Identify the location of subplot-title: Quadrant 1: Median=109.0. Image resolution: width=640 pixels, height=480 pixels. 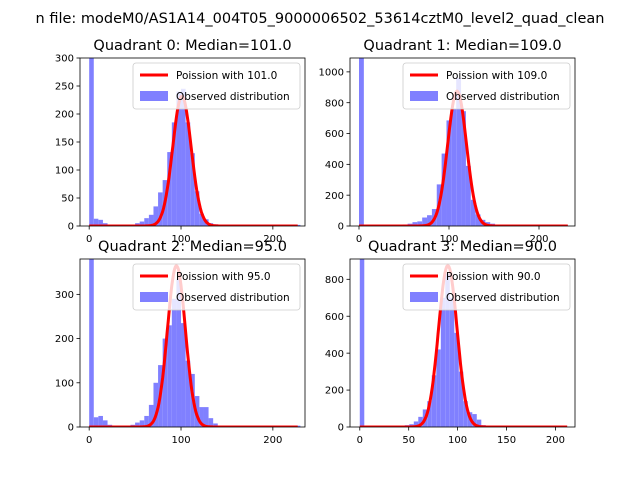
(462, 46).